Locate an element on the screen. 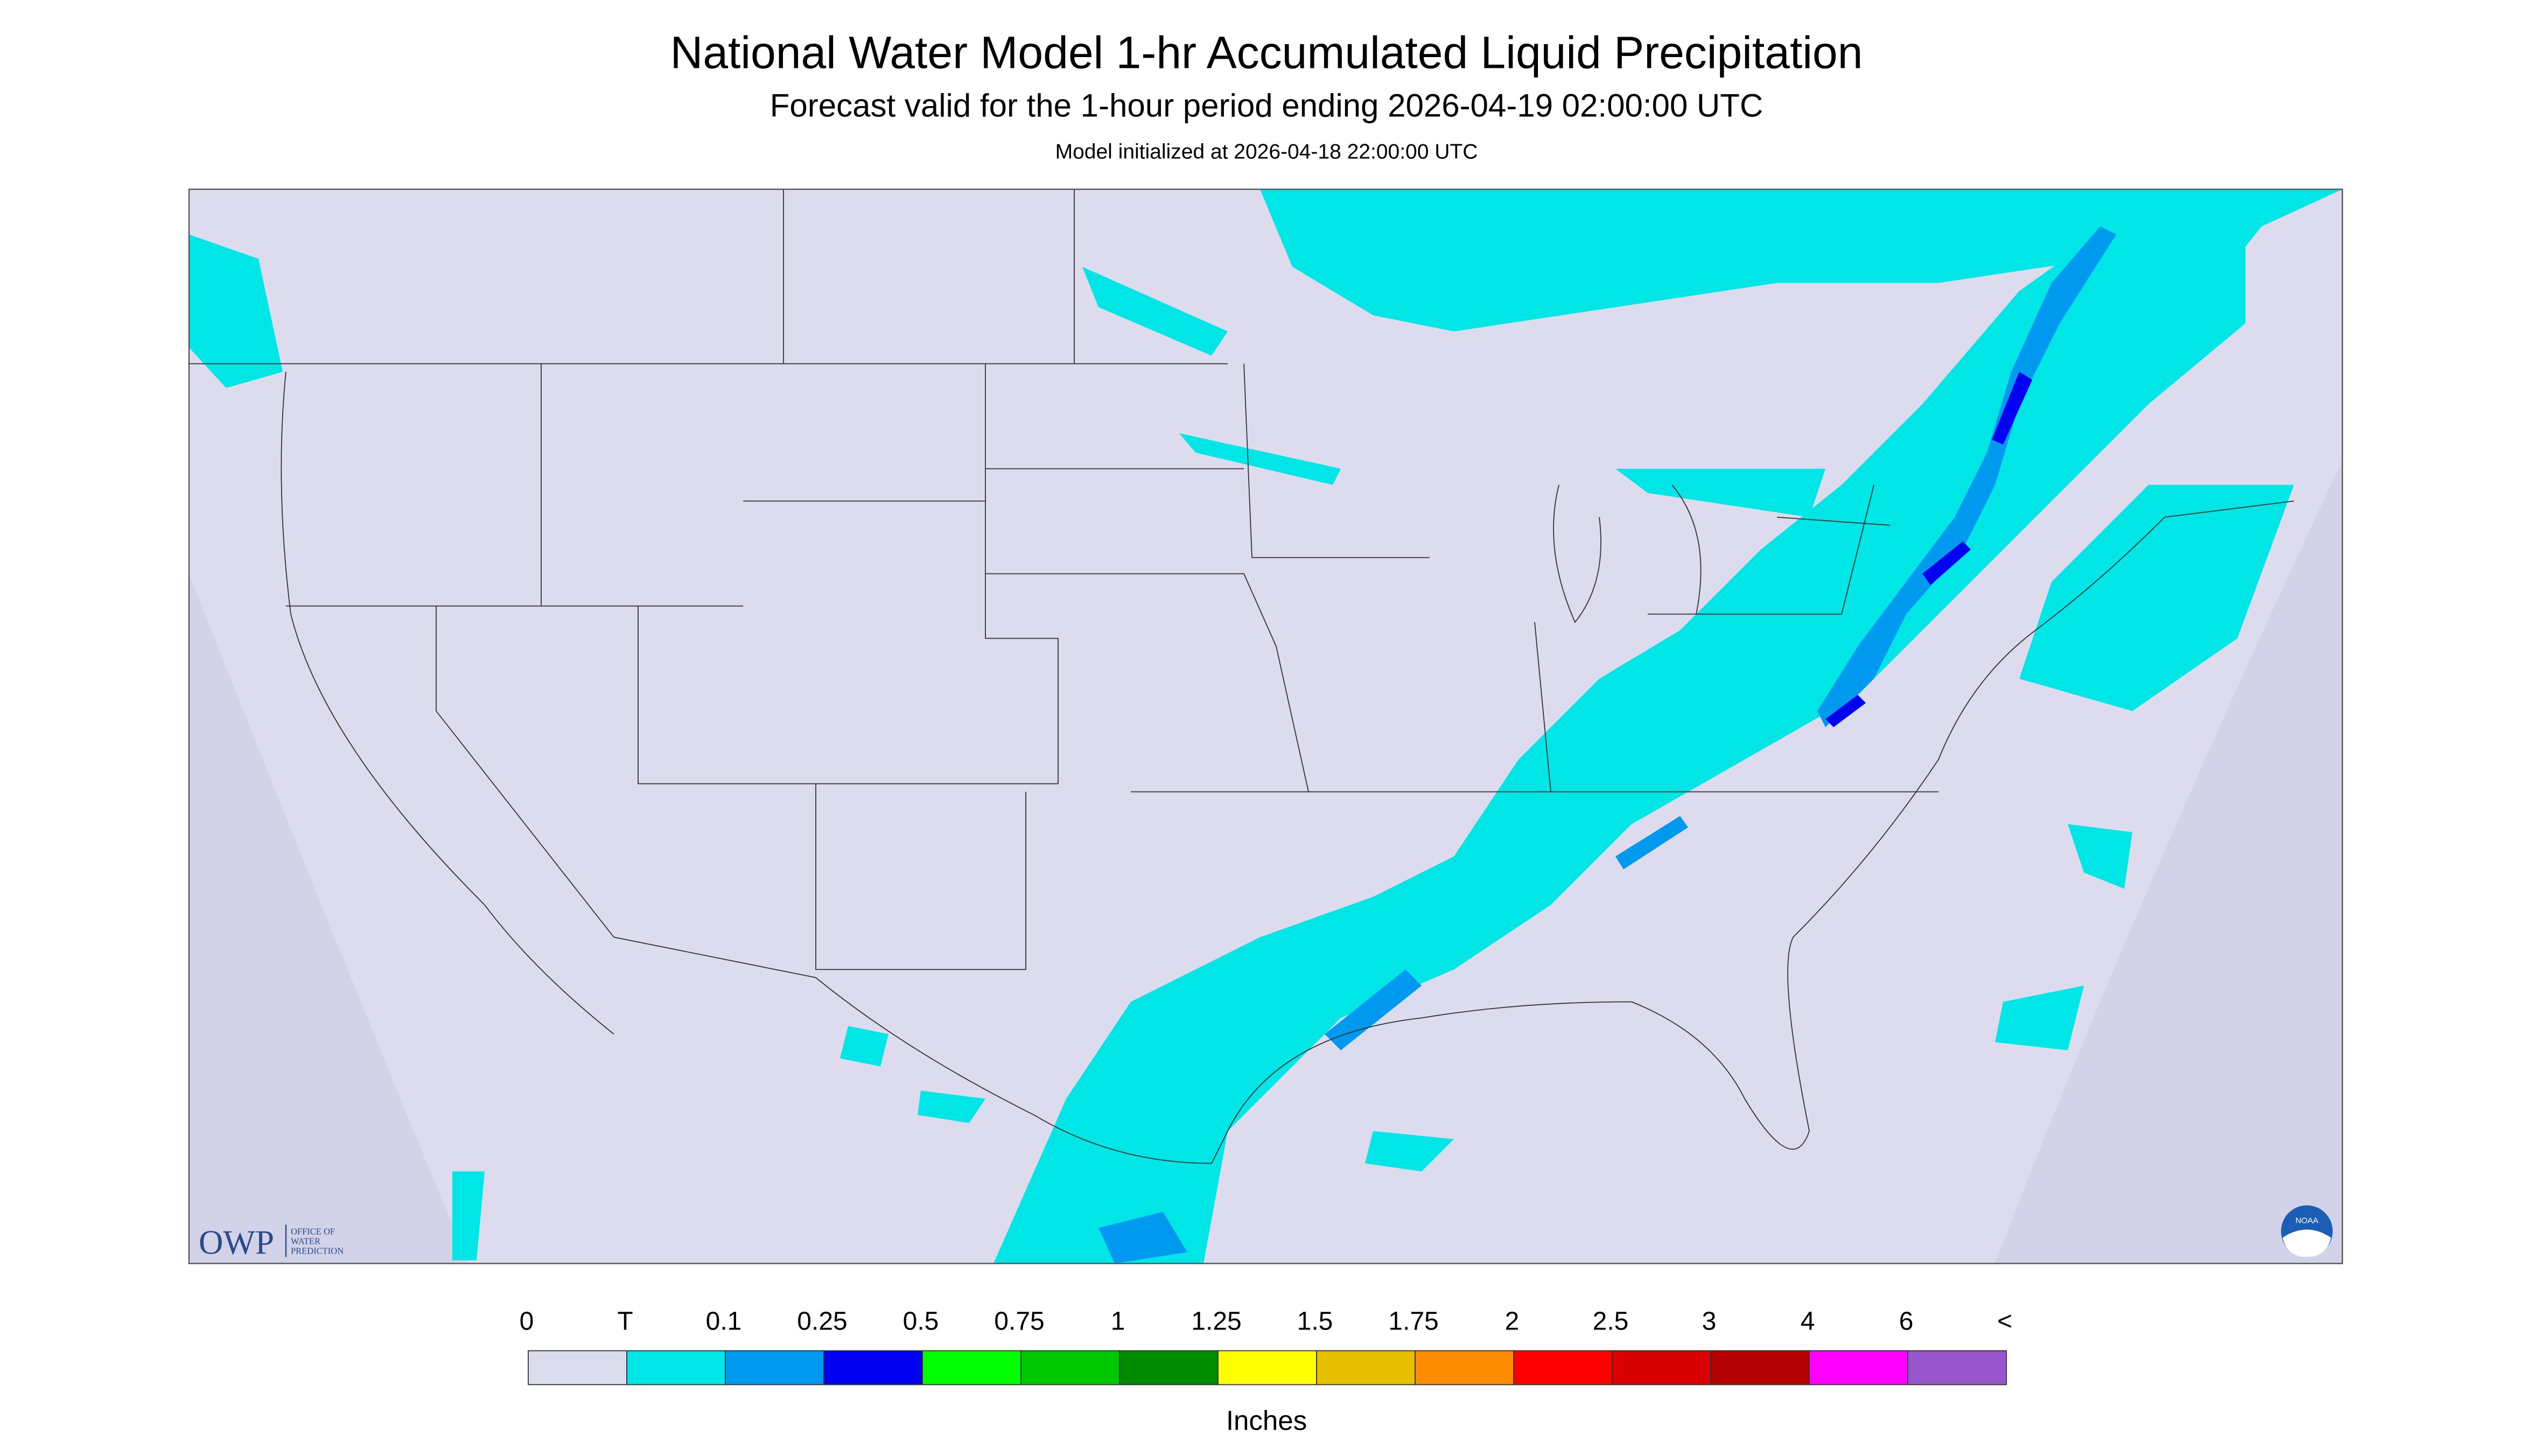 Image resolution: width=2533 pixels, height=1456 pixels. legend-label: < is located at coordinates (2004, 1321).